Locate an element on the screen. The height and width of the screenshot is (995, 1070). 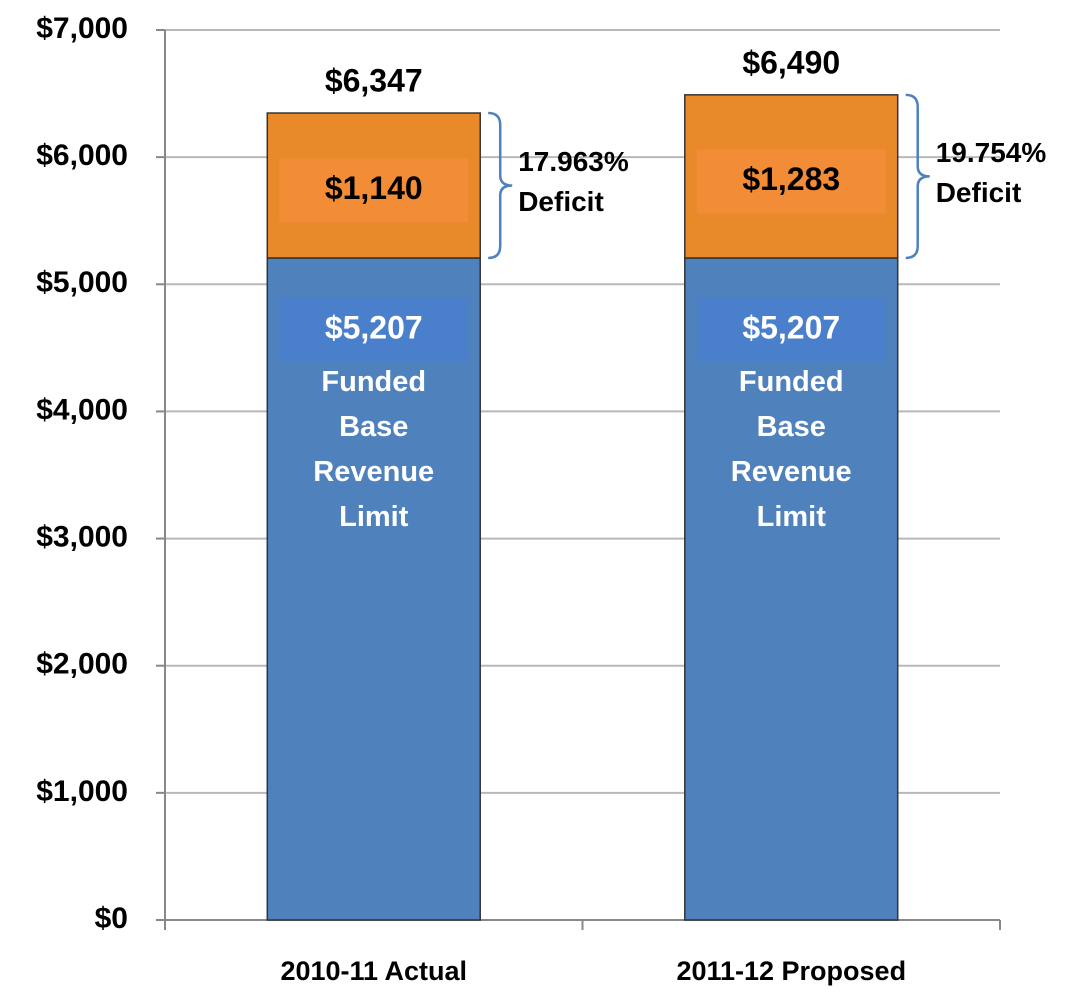
y-tick-label: $2,000 is located at coordinates (82, 664).